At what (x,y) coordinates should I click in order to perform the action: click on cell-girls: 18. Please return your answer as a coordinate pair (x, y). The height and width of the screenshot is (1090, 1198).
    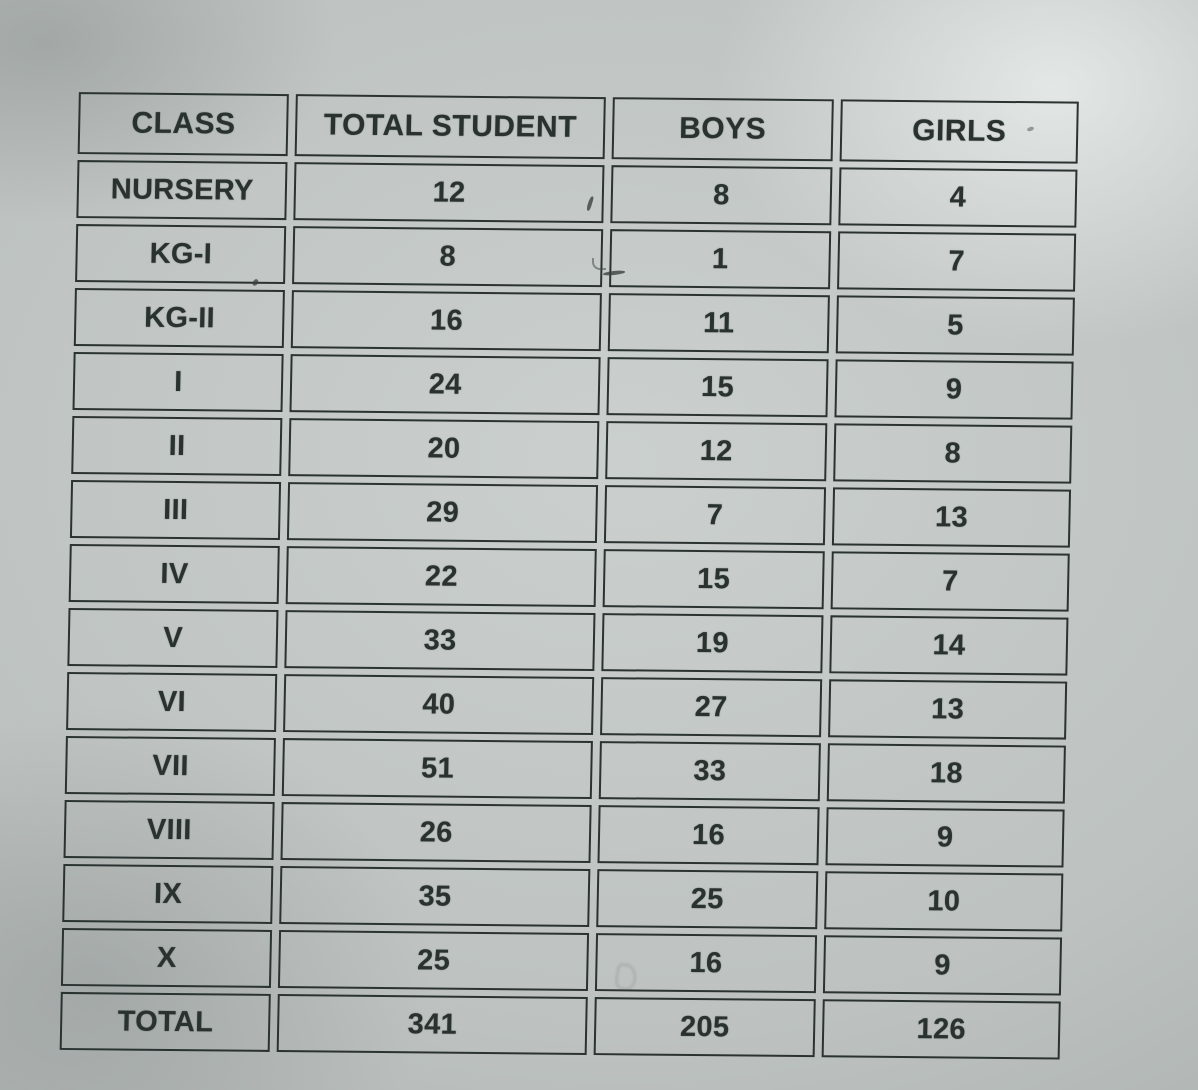
    Looking at the image, I should click on (946, 773).